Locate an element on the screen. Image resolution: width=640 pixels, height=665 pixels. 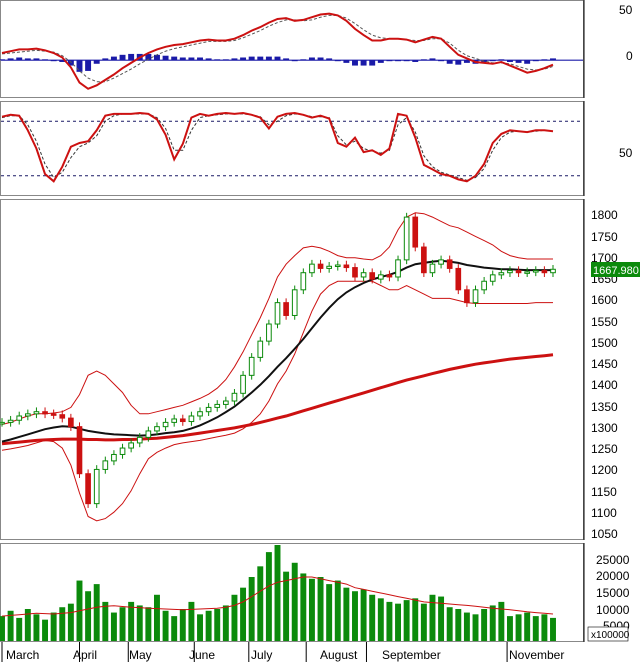
macd-panel is located at coordinates (292, 49).